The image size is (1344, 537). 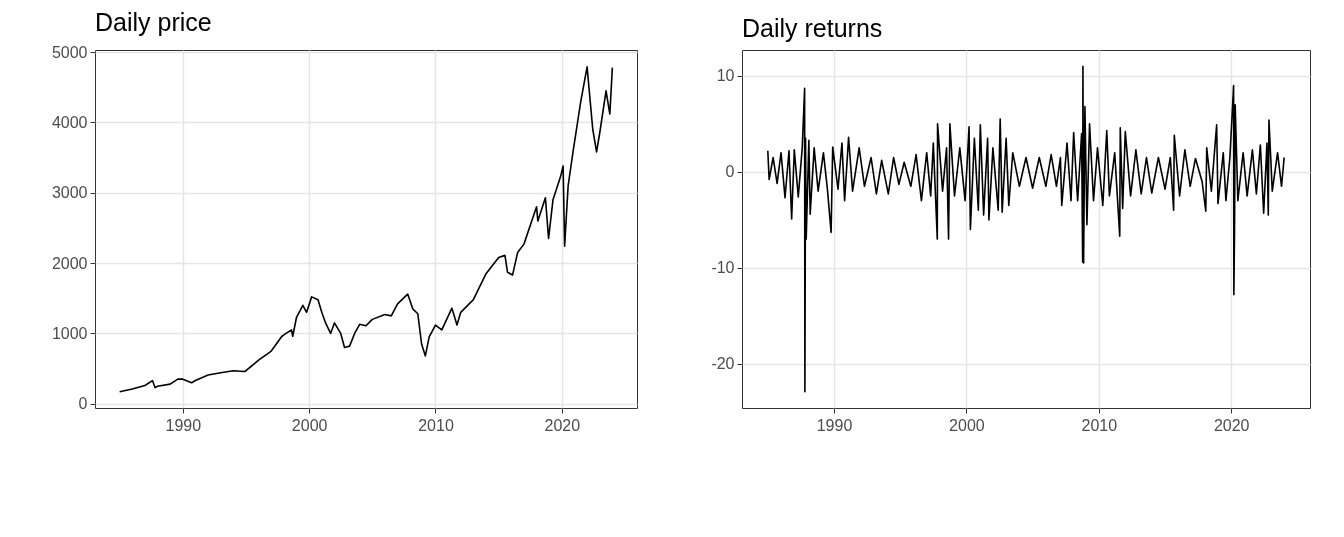 What do you see at coordinates (69, 122) in the screenshot?
I see `y-tick-label: 4000` at bounding box center [69, 122].